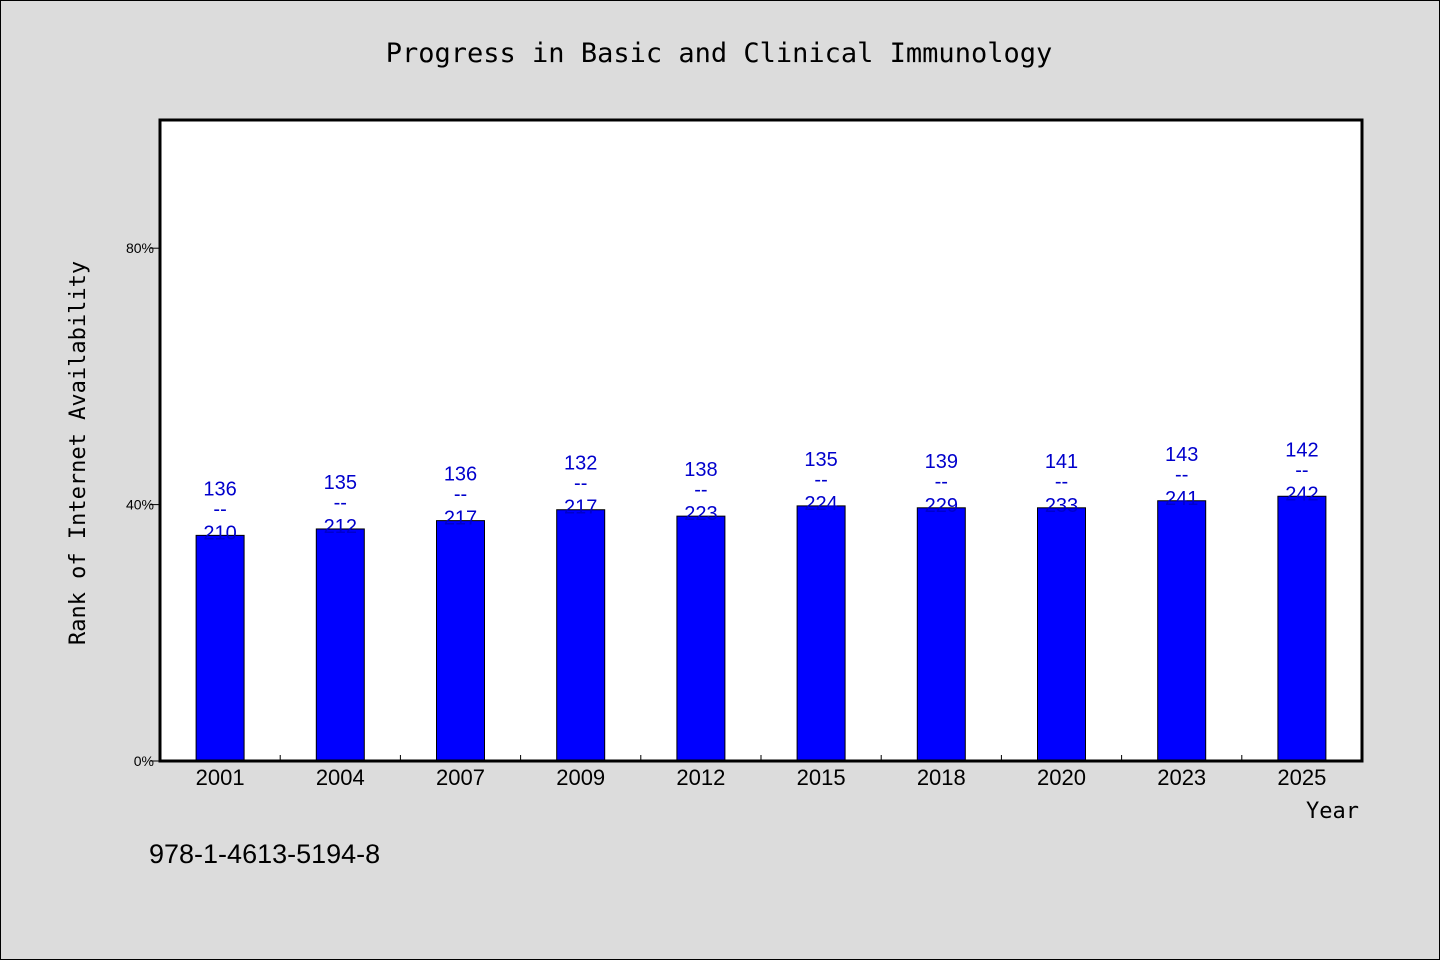  Describe the element at coordinates (1301, 450) in the screenshot. I see `bar-label-top: 142` at that location.